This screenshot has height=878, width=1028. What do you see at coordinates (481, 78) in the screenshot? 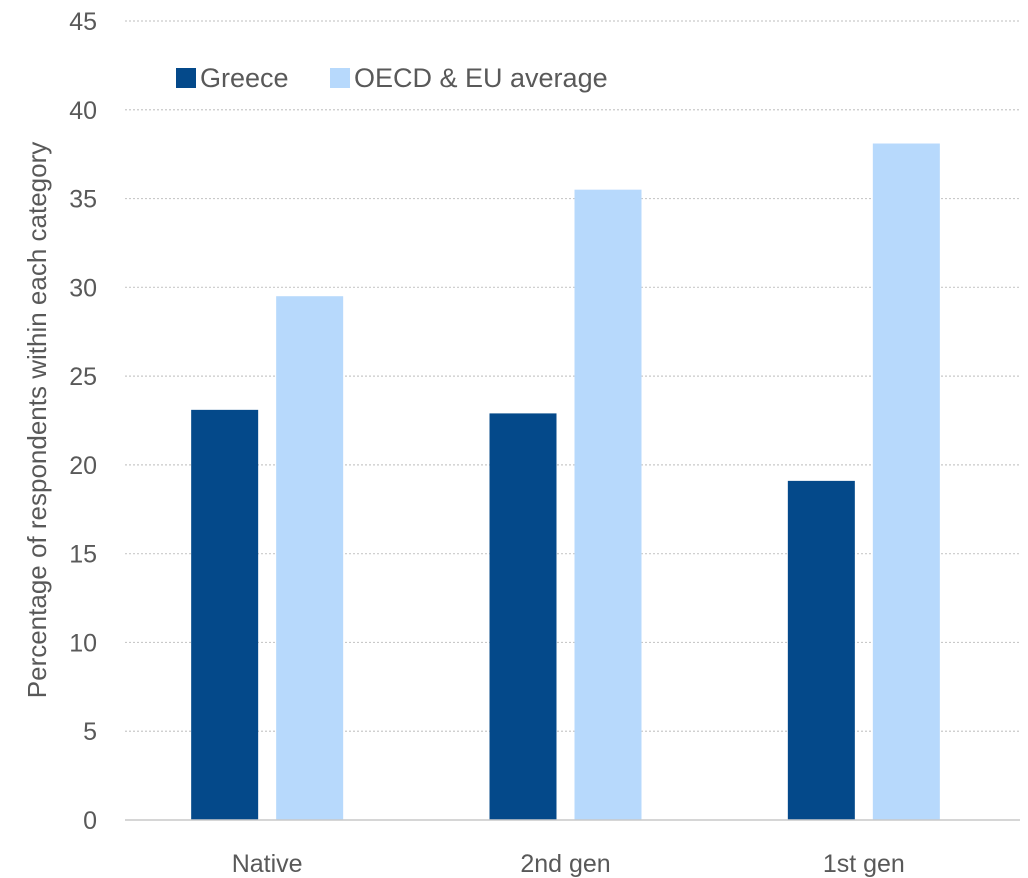
I see `legend-label: OECD & EU average` at bounding box center [481, 78].